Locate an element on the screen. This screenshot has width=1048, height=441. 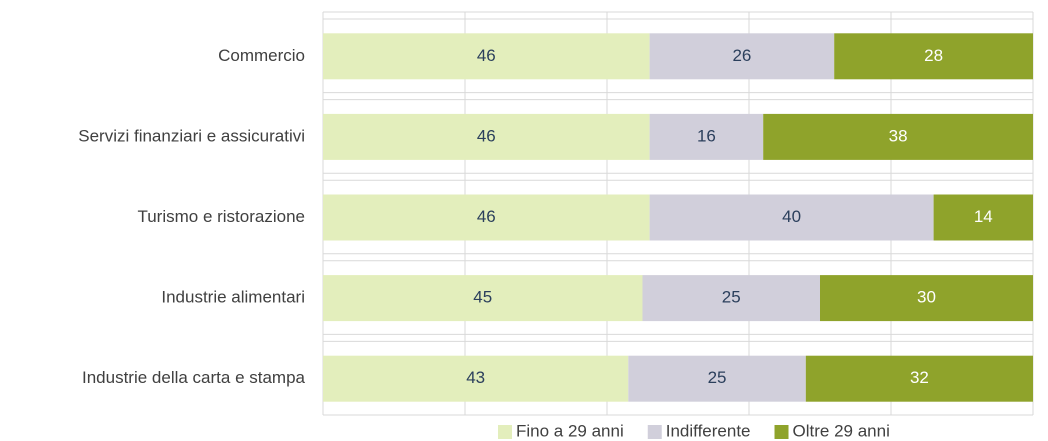
legend-label: Indifferente is located at coordinates (708, 430).